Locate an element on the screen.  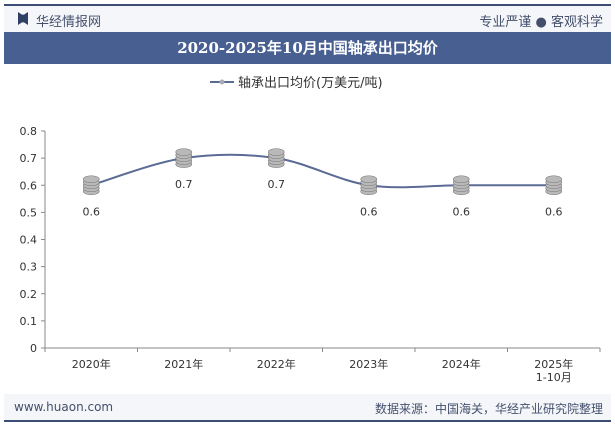
y-tick-label: 0.6 is located at coordinates (29, 185).